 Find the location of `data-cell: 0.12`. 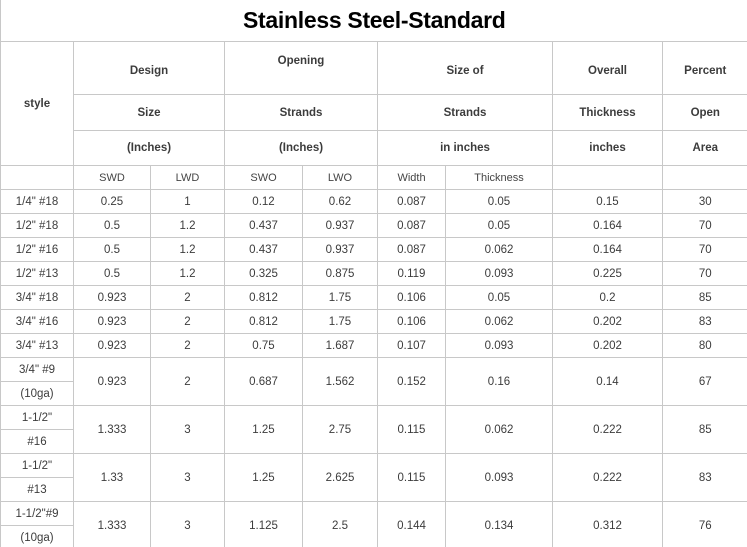

data-cell: 0.12 is located at coordinates (263, 201).